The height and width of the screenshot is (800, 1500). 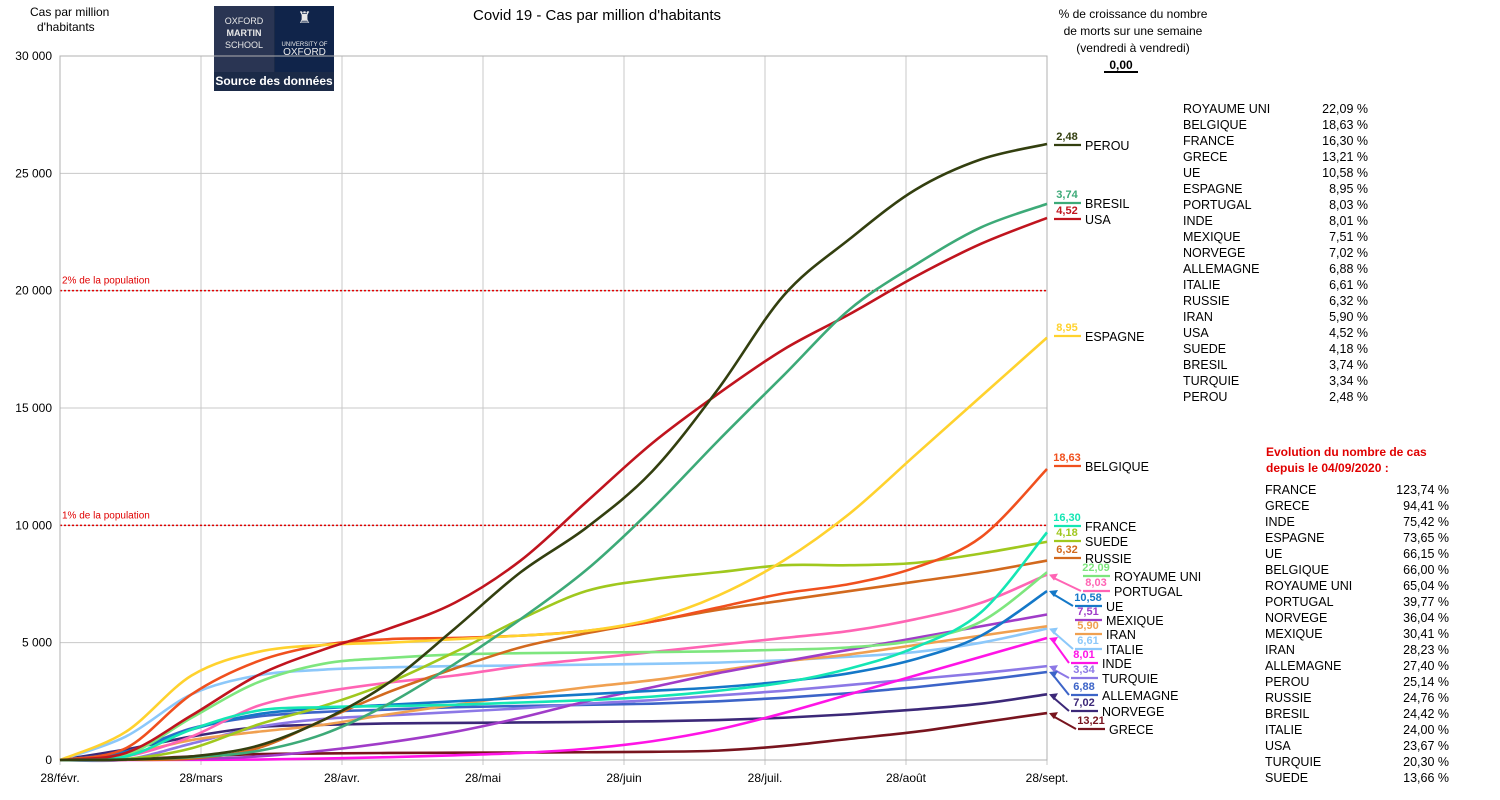 What do you see at coordinates (244, 21) in the screenshot?
I see `logo-line-1: OXFORD` at bounding box center [244, 21].